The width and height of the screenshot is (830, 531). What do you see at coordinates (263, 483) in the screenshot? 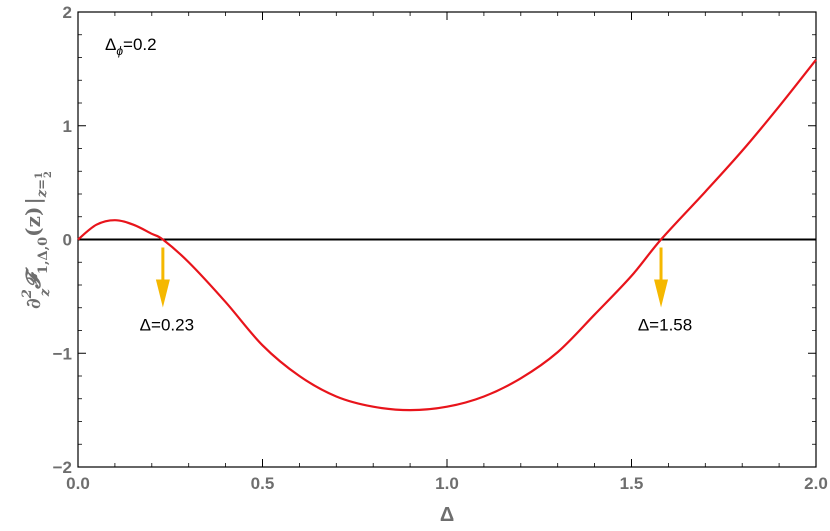
I see `x-tick-label: 0.5` at bounding box center [263, 483].